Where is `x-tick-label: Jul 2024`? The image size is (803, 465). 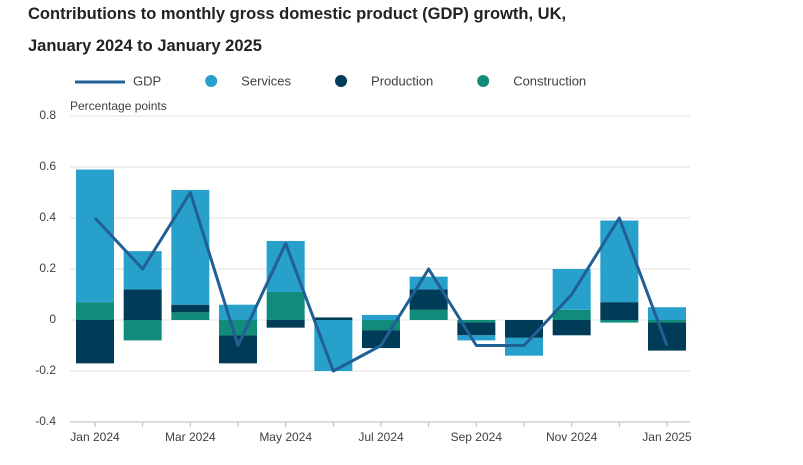
x-tick-label: Jul 2024 is located at coordinates (381, 437).